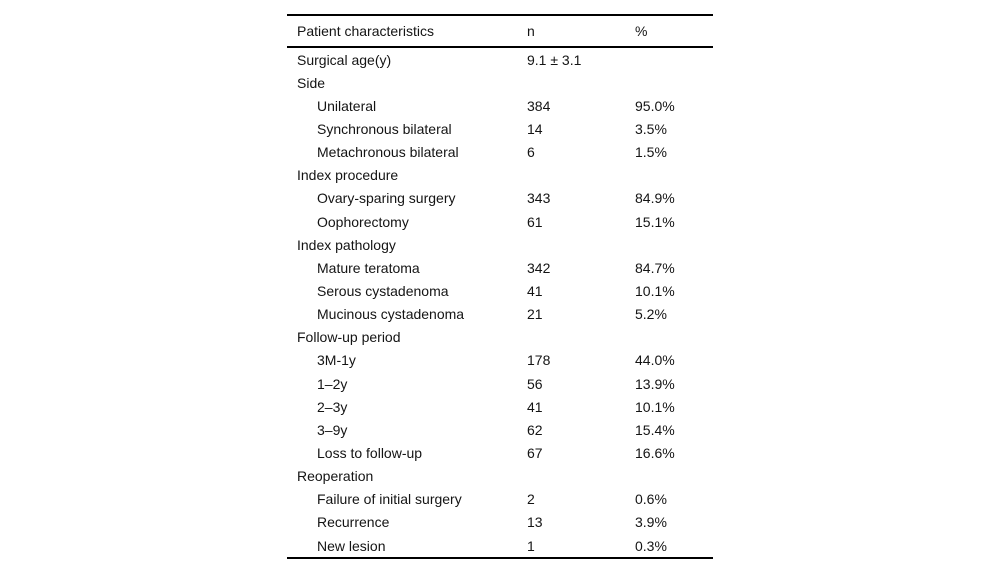 Image resolution: width=1000 pixels, height=576 pixels. Describe the element at coordinates (500, 47) in the screenshot. I see `table-header-rule` at that location.